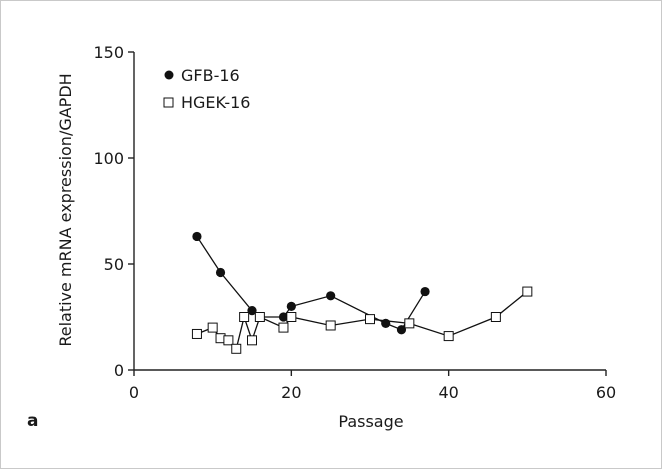  What do you see at coordinates (448, 392) in the screenshot?
I see `x-tick-label: 40` at bounding box center [448, 392].